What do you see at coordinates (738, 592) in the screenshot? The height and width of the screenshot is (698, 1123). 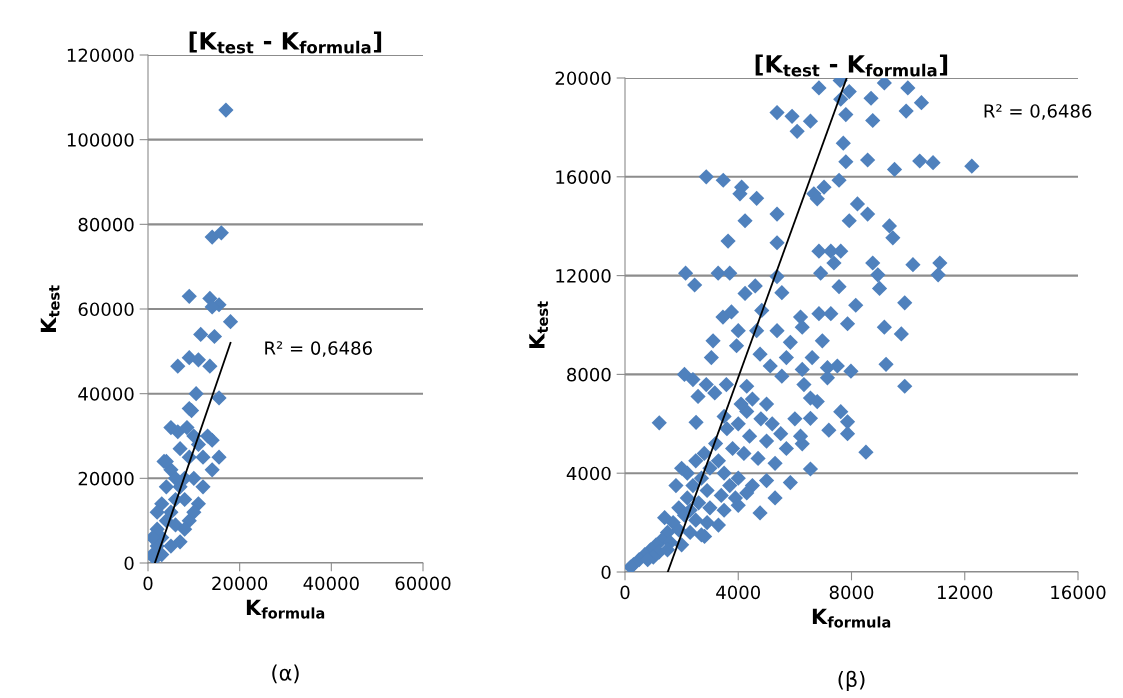 I see `x-tick-label: 4000` at bounding box center [738, 592].